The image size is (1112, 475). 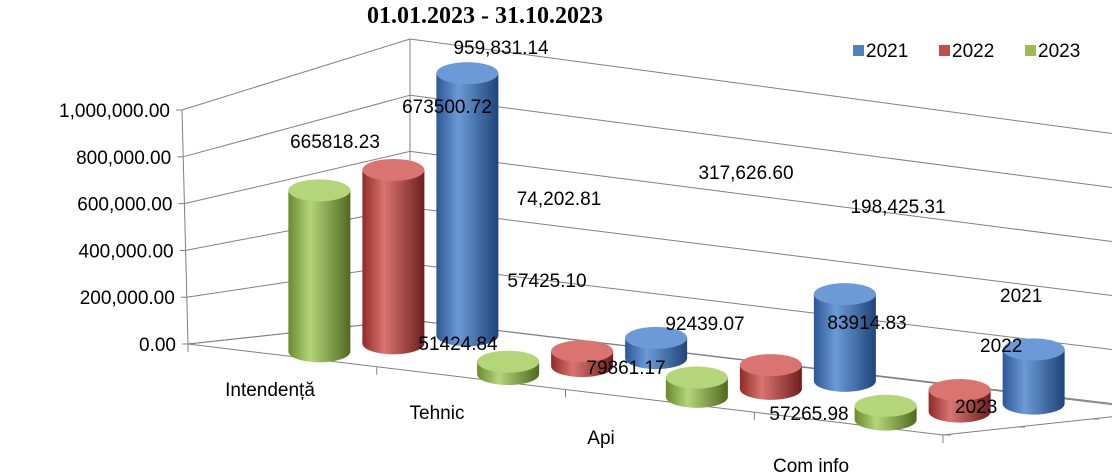 What do you see at coordinates (866, 323) in the screenshot?
I see `data-label: 83914.83` at bounding box center [866, 323].